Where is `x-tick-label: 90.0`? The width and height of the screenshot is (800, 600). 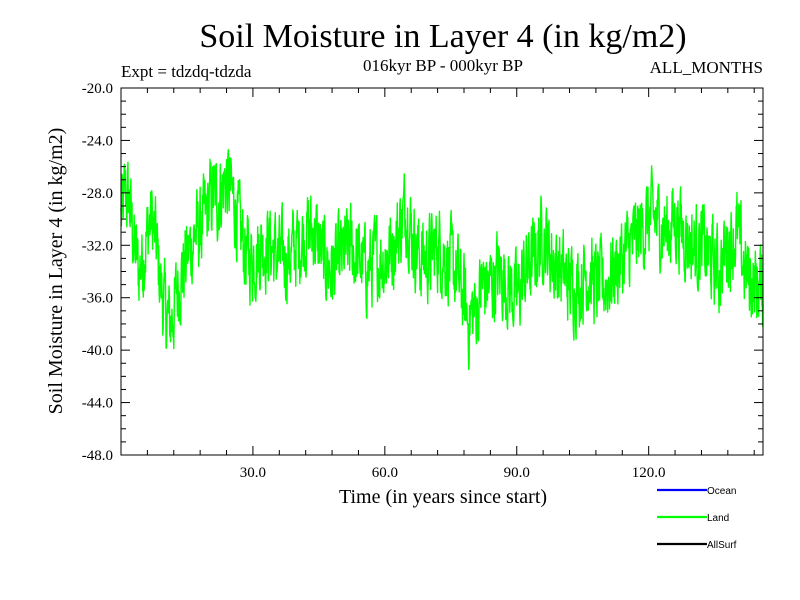 x-tick-label: 90.0 is located at coordinates (517, 473).